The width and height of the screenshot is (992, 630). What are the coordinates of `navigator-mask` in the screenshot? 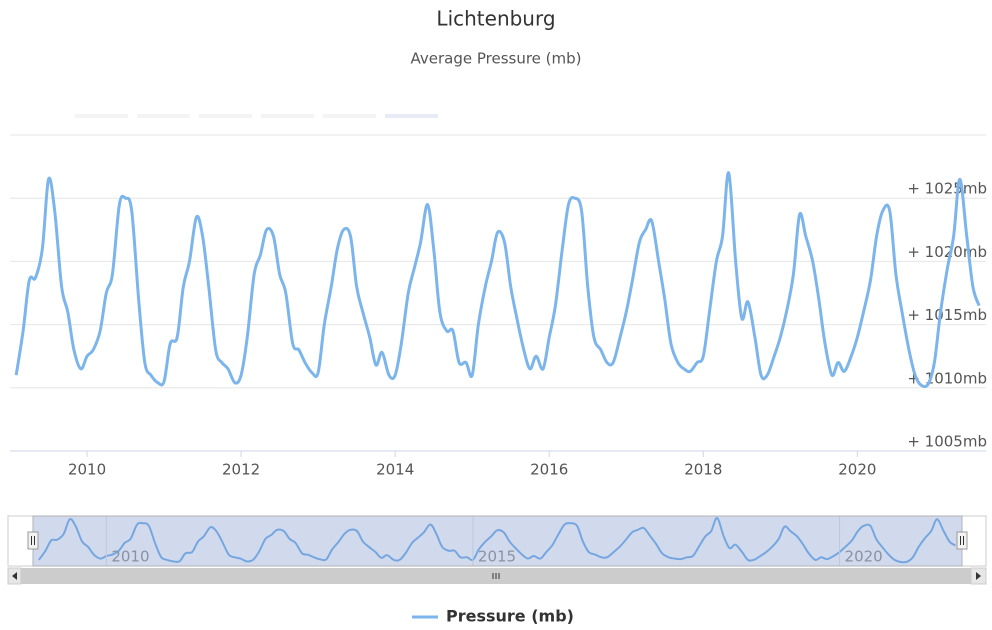 It's located at (497, 541).